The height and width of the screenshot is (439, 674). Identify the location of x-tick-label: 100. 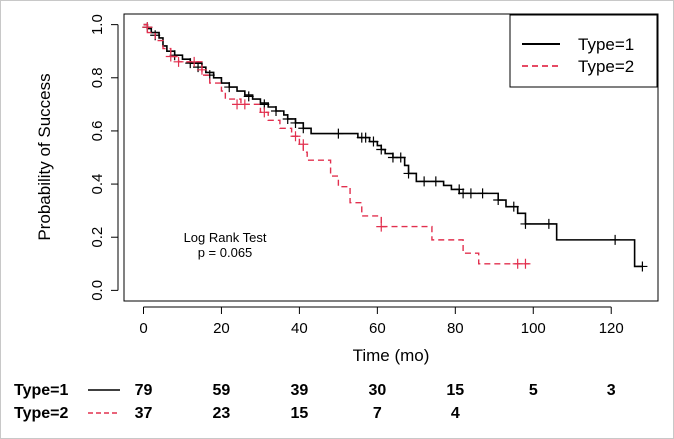
(533, 328).